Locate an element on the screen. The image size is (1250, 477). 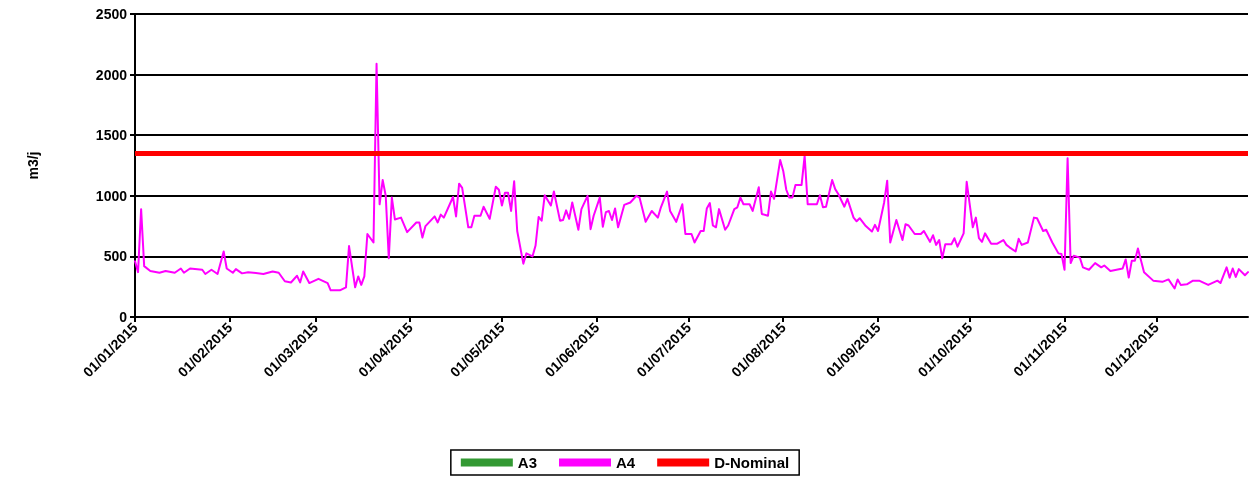
y-axis-title: m3/j is located at coordinates (33, 165).